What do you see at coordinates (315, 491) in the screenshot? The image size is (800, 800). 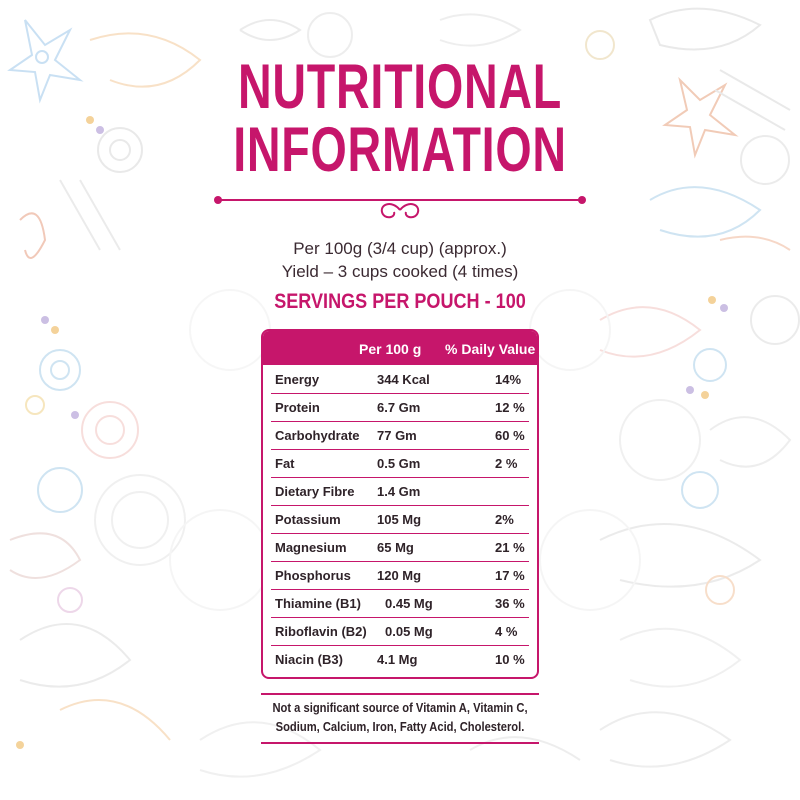 I see `nutrient-name: Dietary Fibre` at bounding box center [315, 491].